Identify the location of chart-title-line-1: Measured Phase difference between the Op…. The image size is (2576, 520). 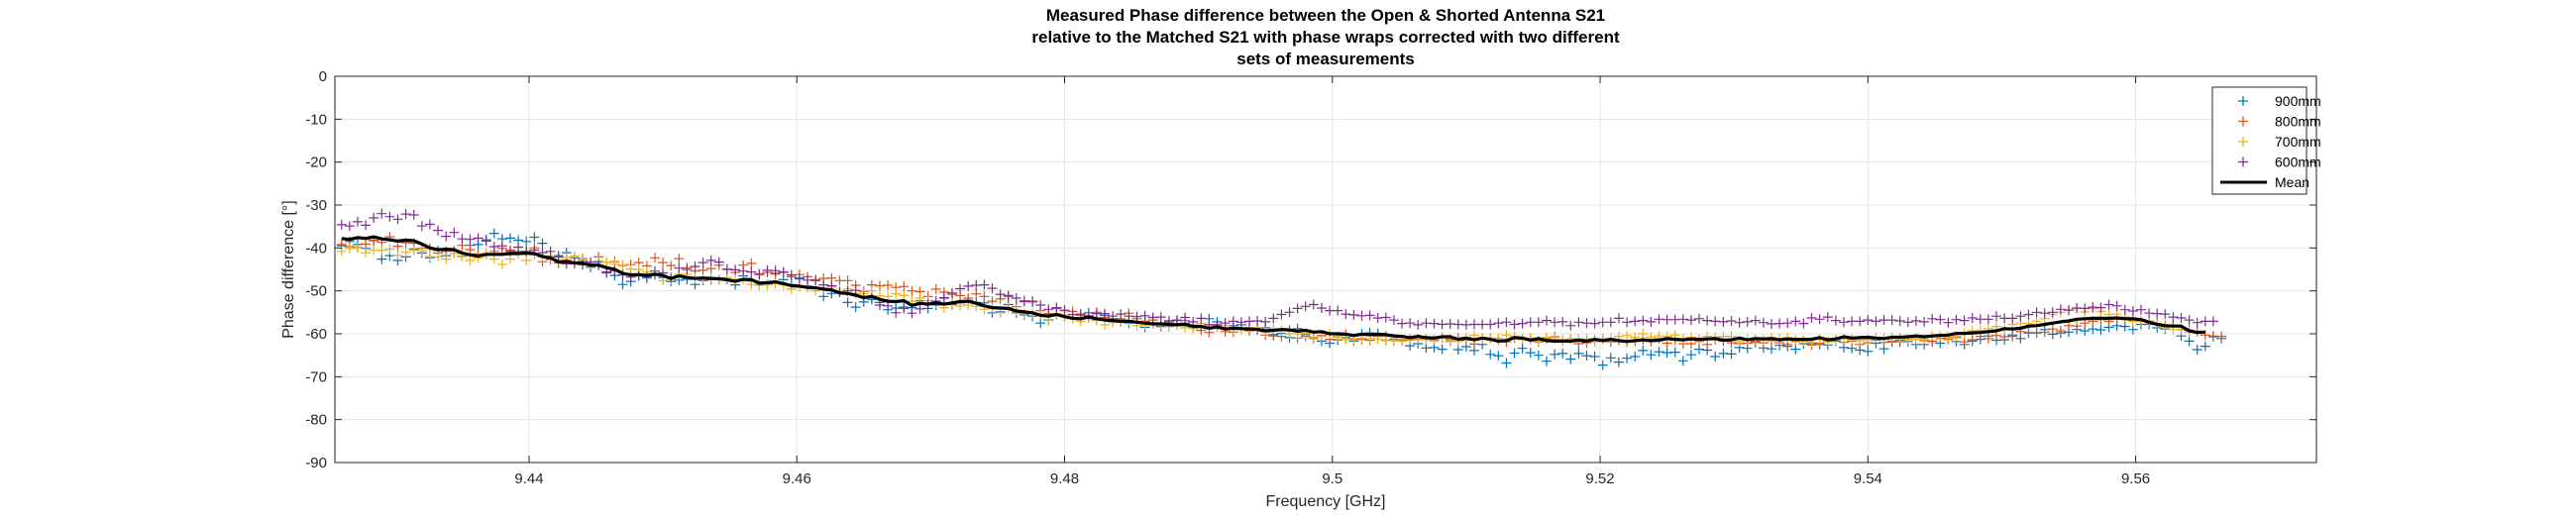
(1325, 15).